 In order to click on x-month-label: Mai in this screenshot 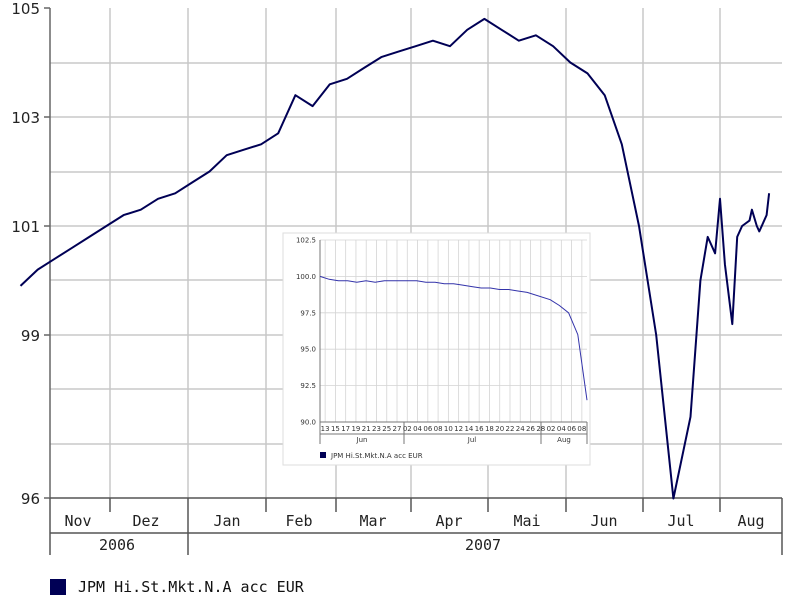, I will do `click(526, 521)`.